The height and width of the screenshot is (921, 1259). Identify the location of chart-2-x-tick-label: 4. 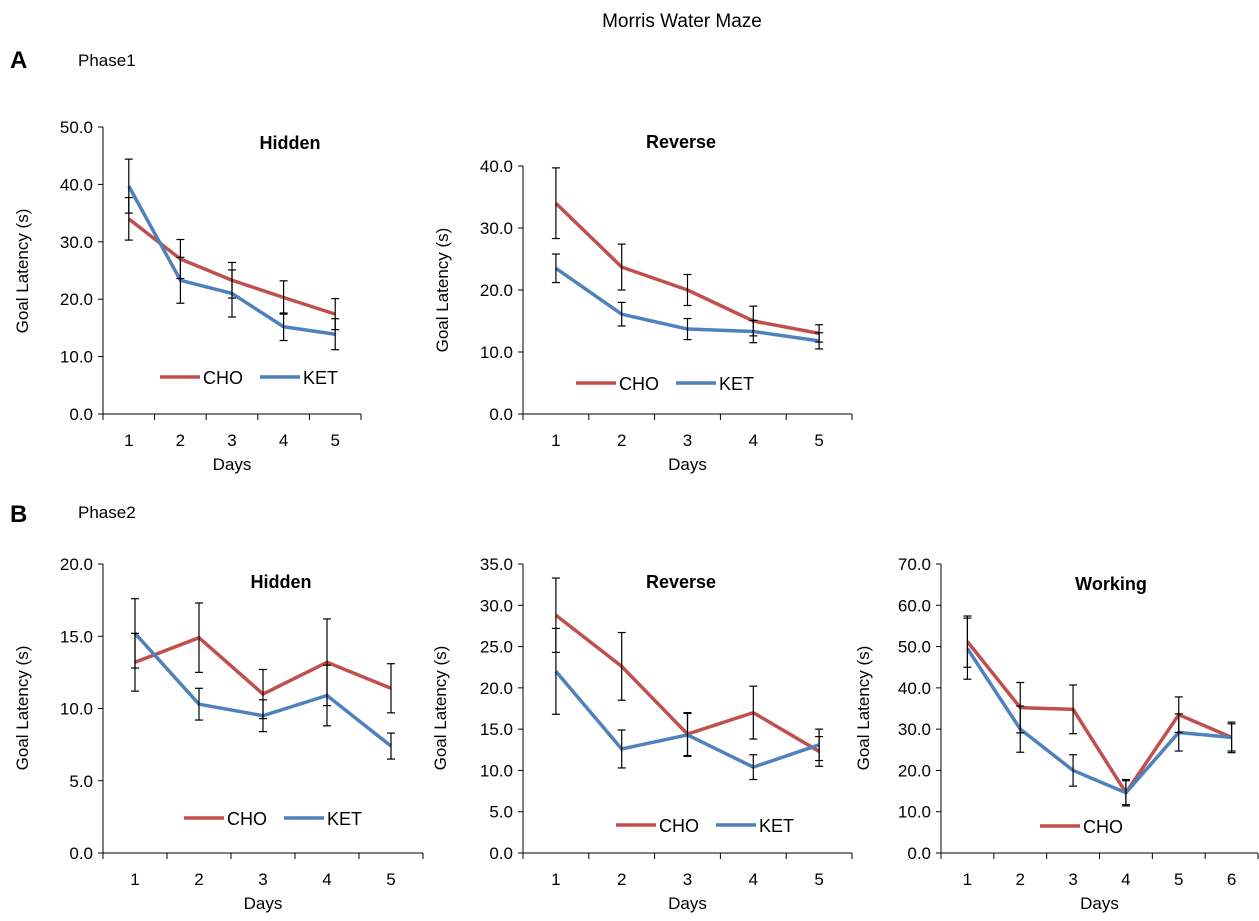
(753, 440).